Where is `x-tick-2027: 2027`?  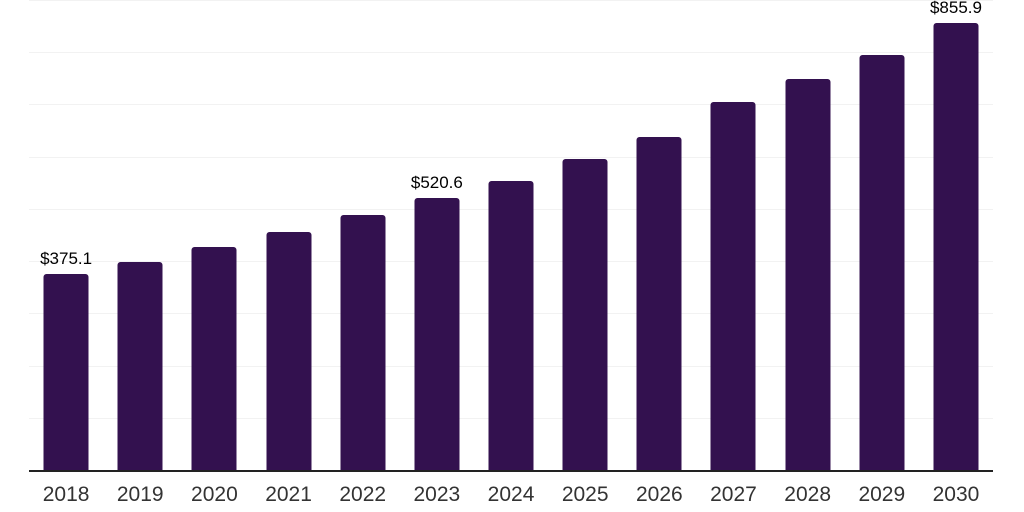 x-tick-2027: 2027 is located at coordinates (733, 494).